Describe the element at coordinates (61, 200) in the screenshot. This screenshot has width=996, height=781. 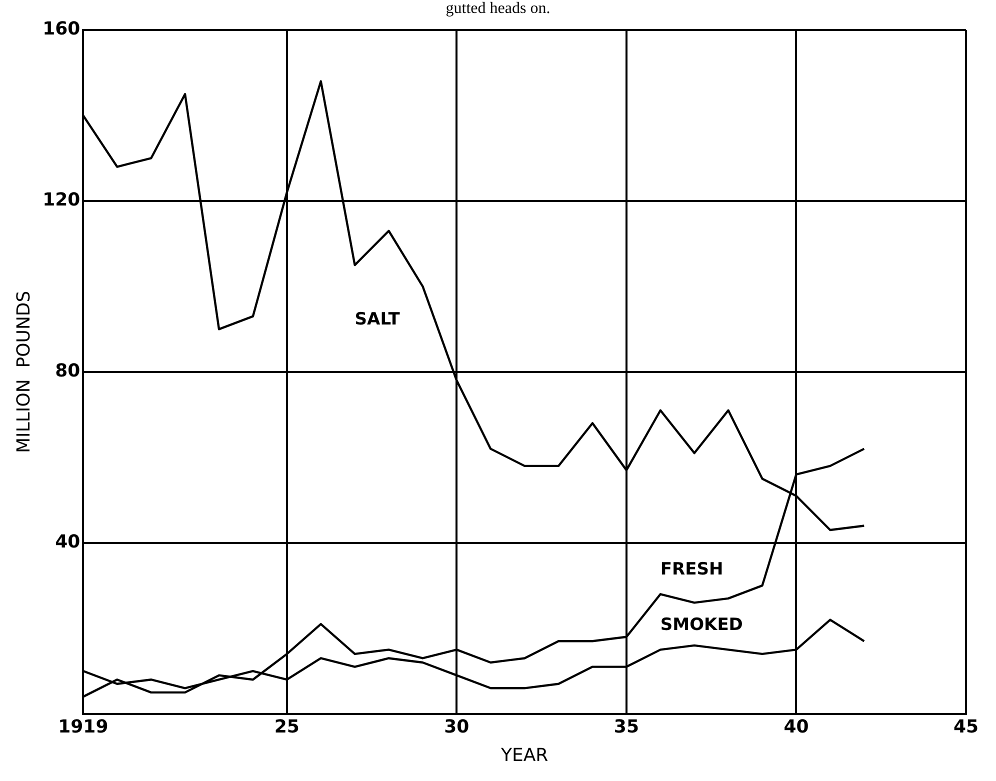
I see `y-tick-label: 120` at that location.